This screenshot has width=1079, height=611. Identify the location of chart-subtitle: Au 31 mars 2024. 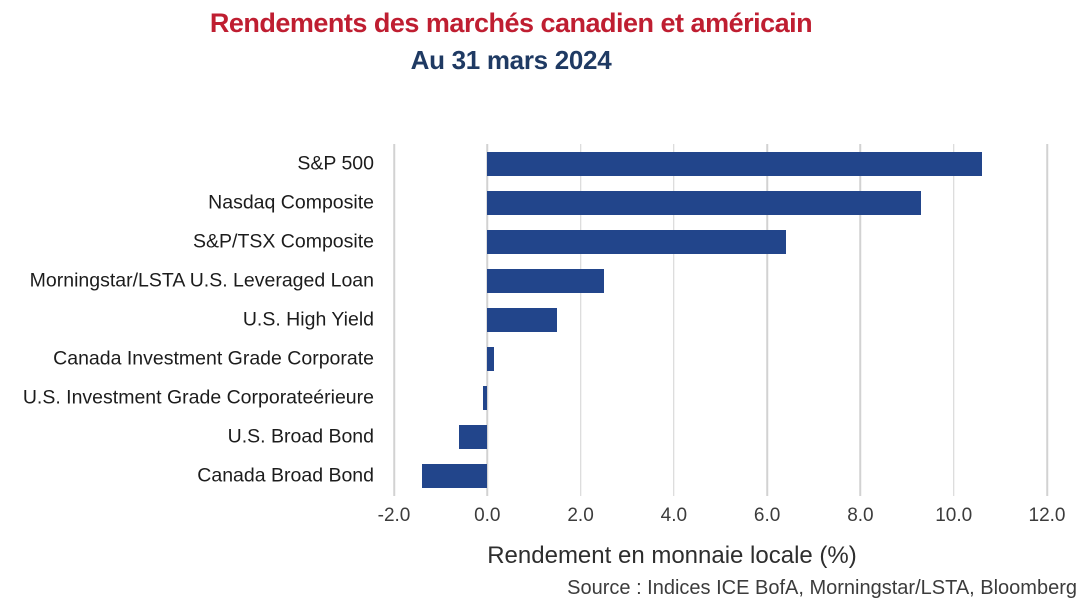
(511, 60).